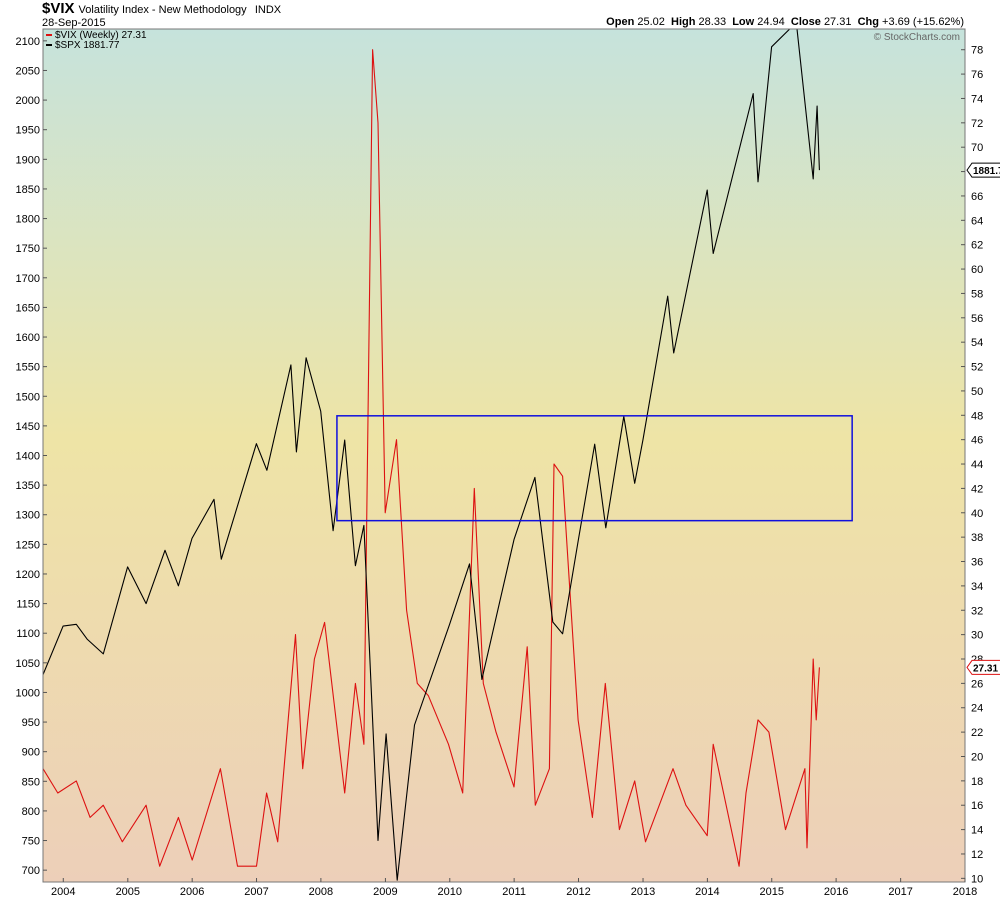  I want to click on open-label: Open, so click(620, 22).